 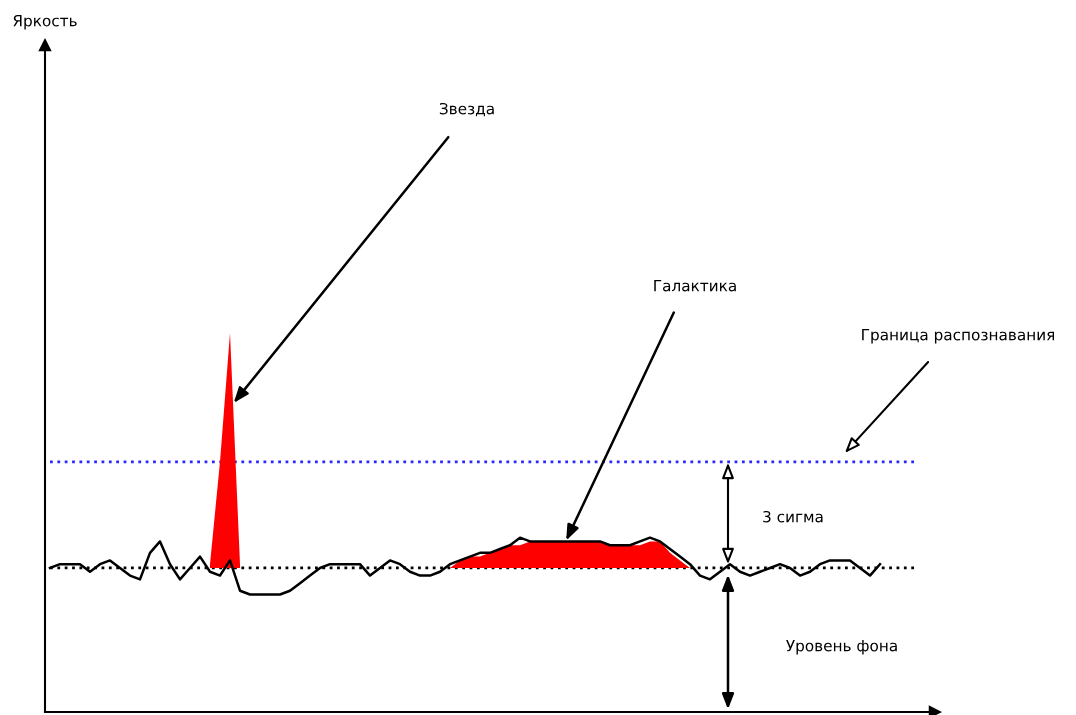 What do you see at coordinates (958, 336) in the screenshot?
I see `annotation: Граница распознавания` at bounding box center [958, 336].